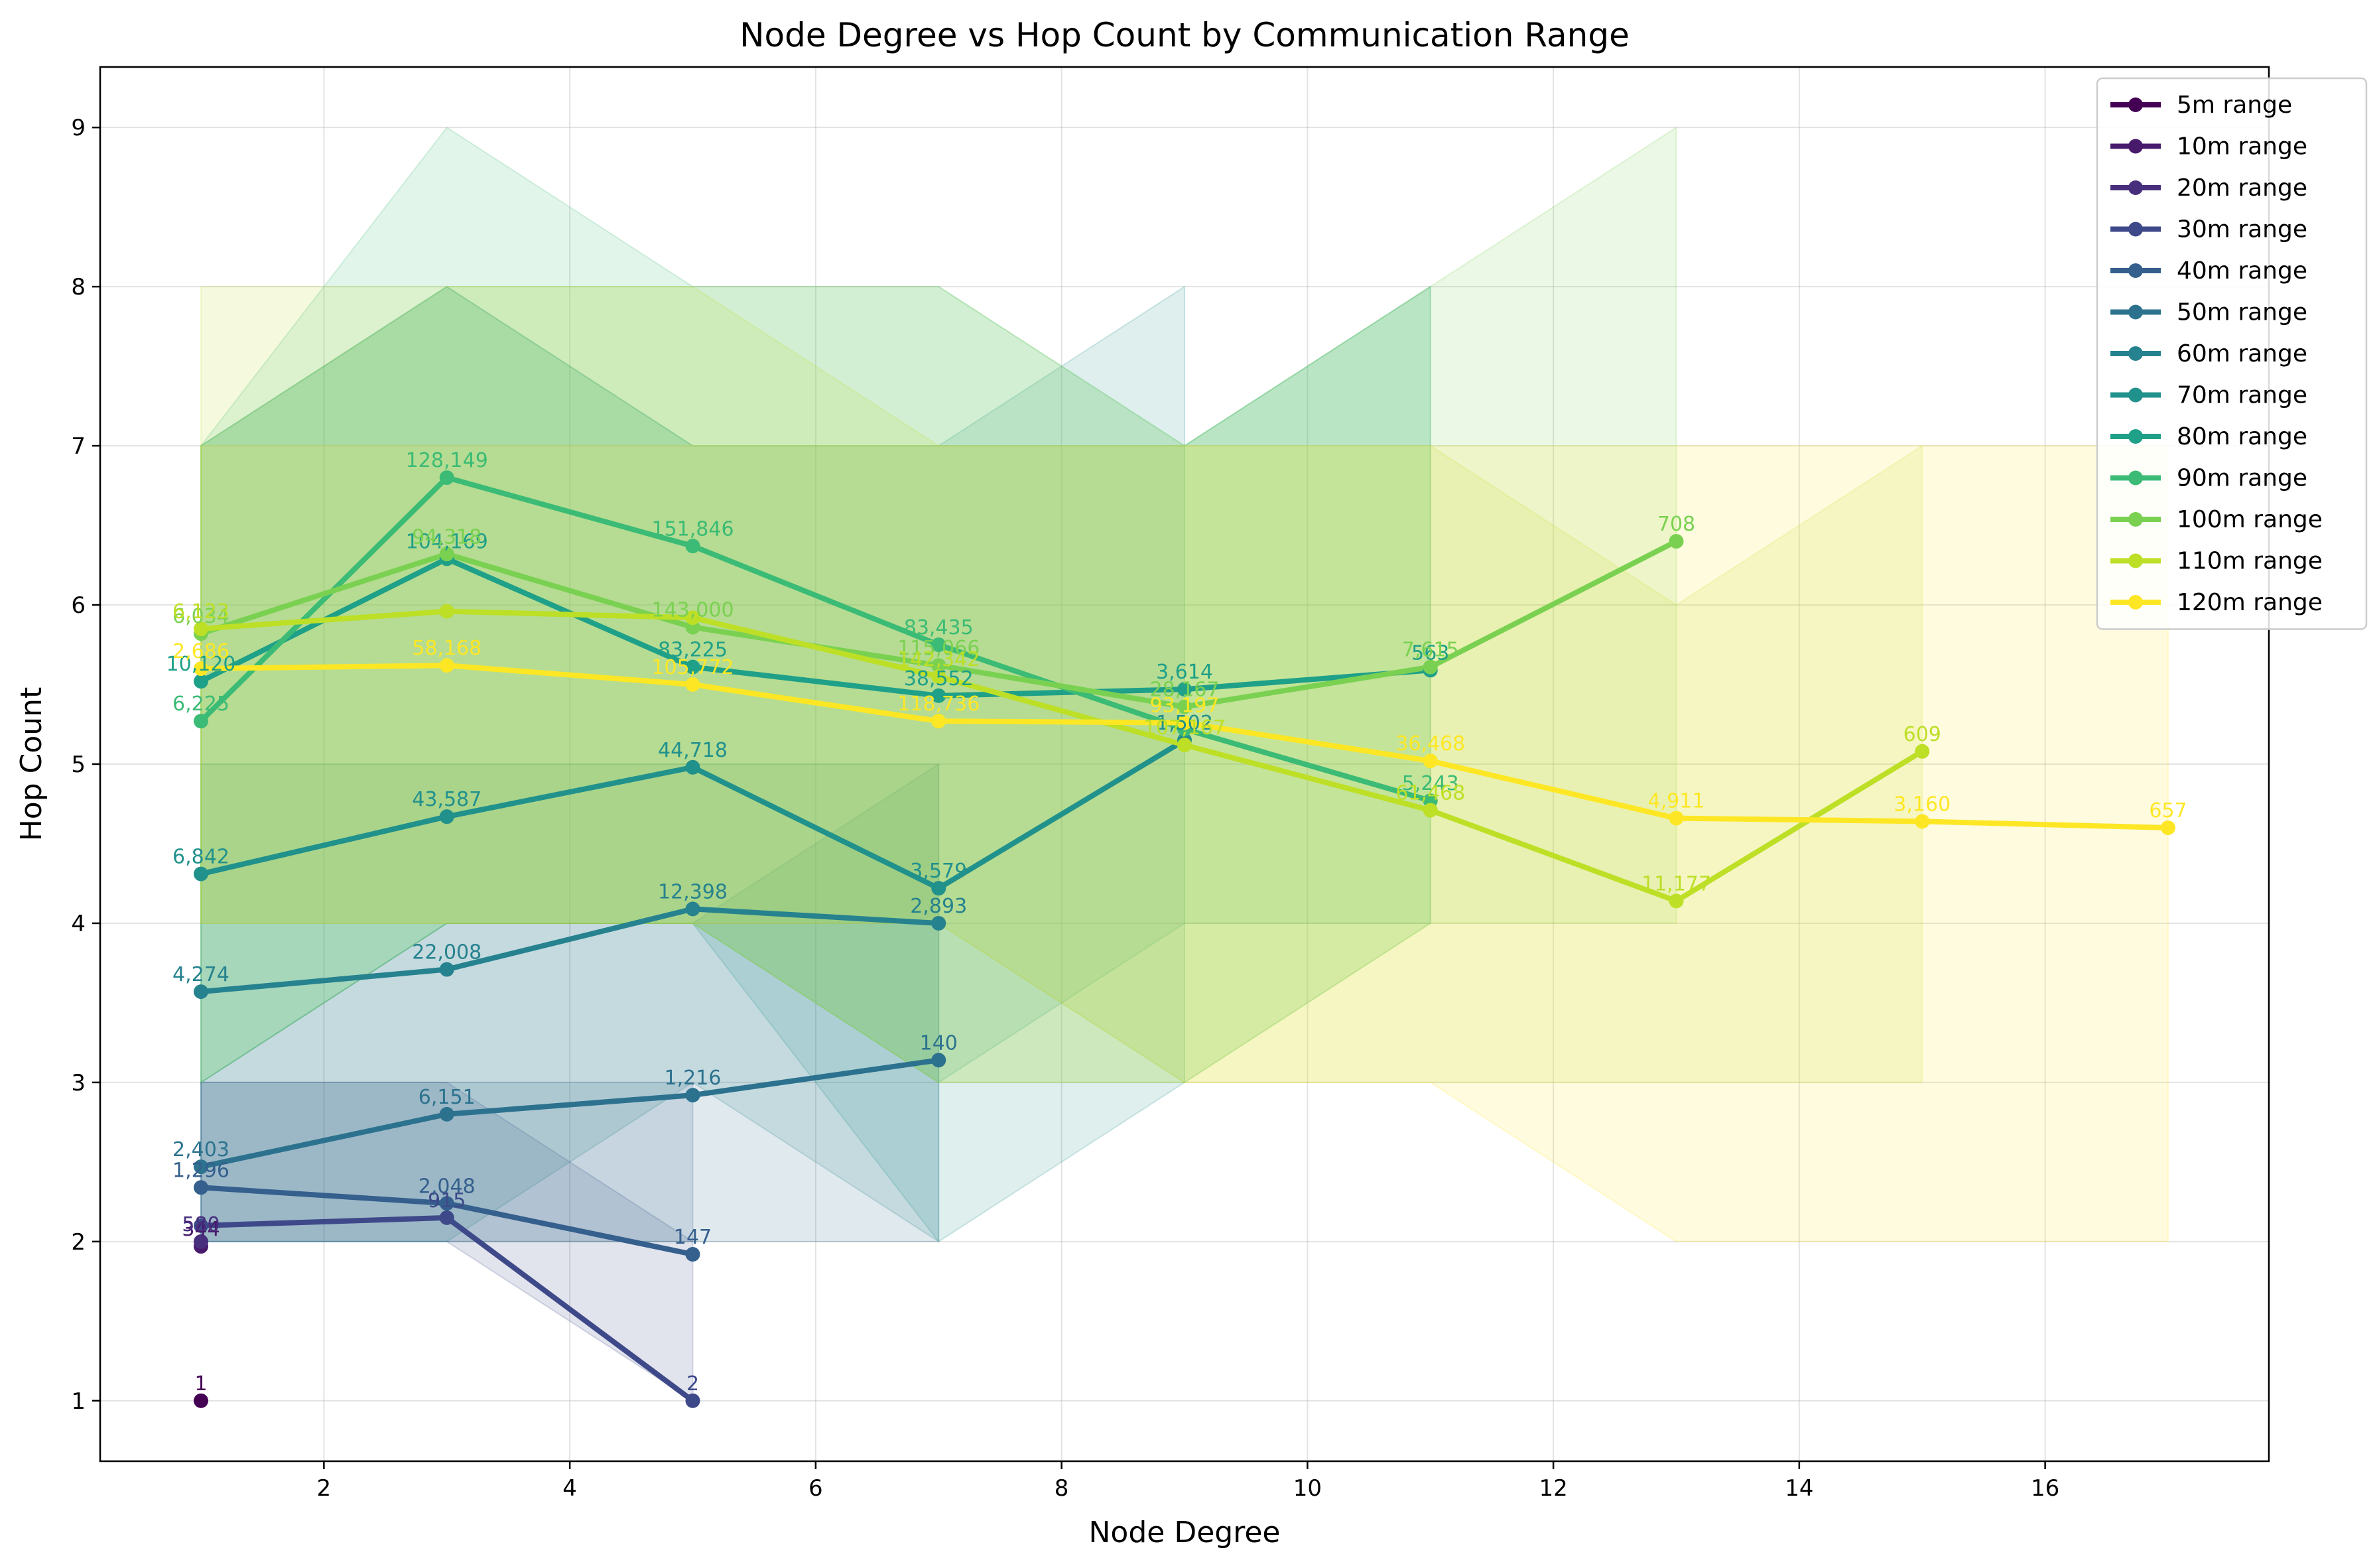 Image resolution: width=2379 pixels, height=1568 pixels. I want to click on data-label-110m-range: 107,167, so click(1185, 728).